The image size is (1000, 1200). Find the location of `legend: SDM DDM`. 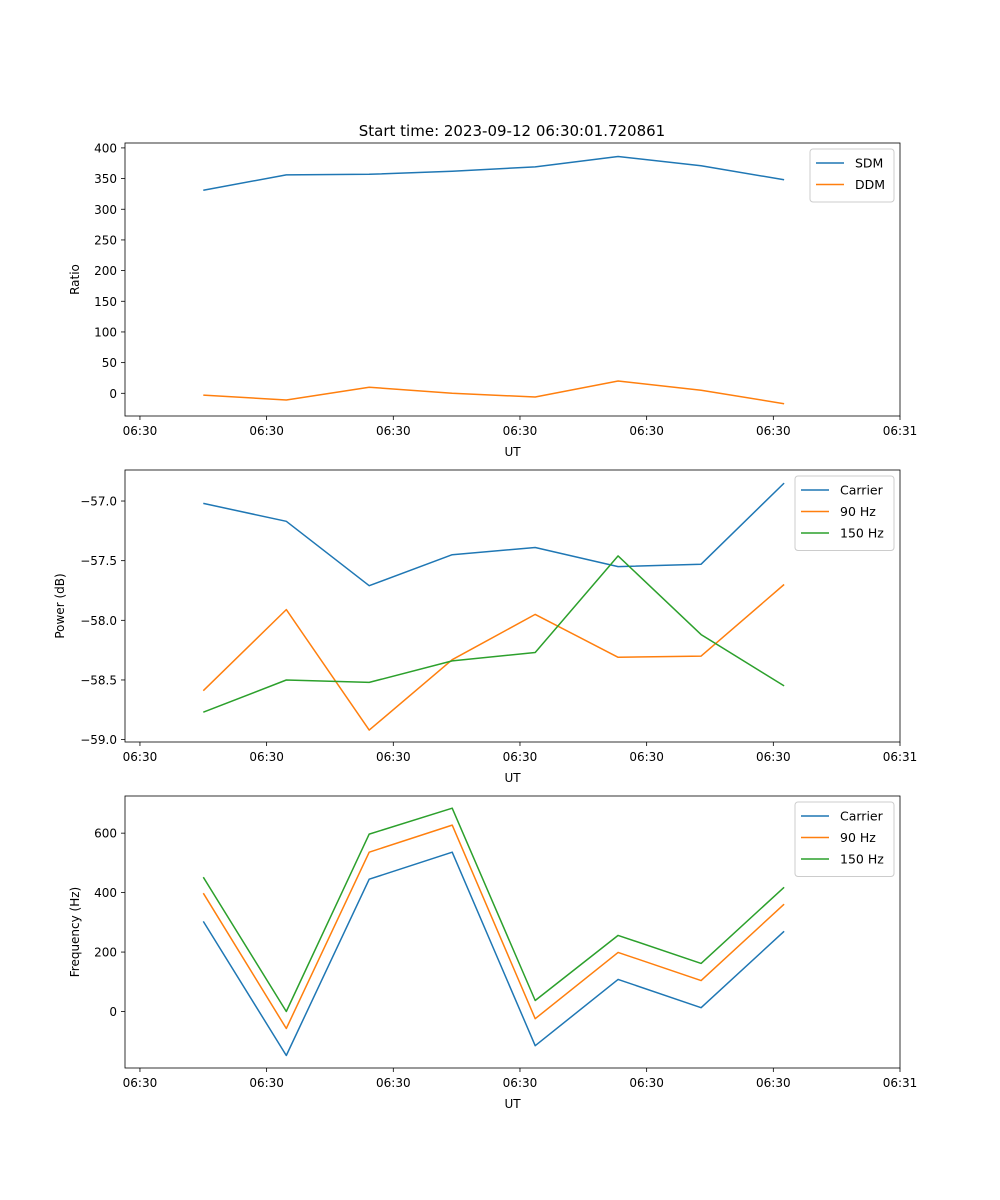

legend: SDM DDM is located at coordinates (852, 175).